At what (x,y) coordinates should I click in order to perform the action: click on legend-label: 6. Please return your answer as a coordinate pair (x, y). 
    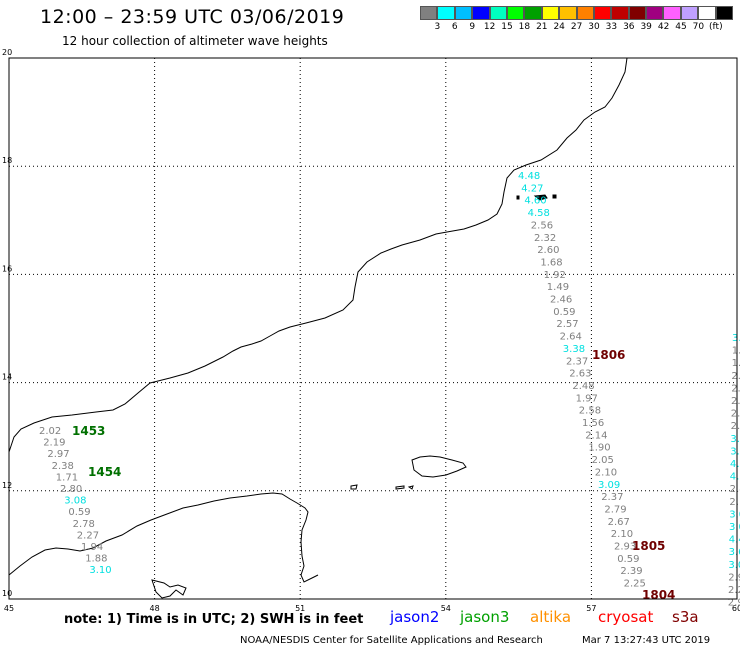
    Looking at the image, I should click on (454, 27).